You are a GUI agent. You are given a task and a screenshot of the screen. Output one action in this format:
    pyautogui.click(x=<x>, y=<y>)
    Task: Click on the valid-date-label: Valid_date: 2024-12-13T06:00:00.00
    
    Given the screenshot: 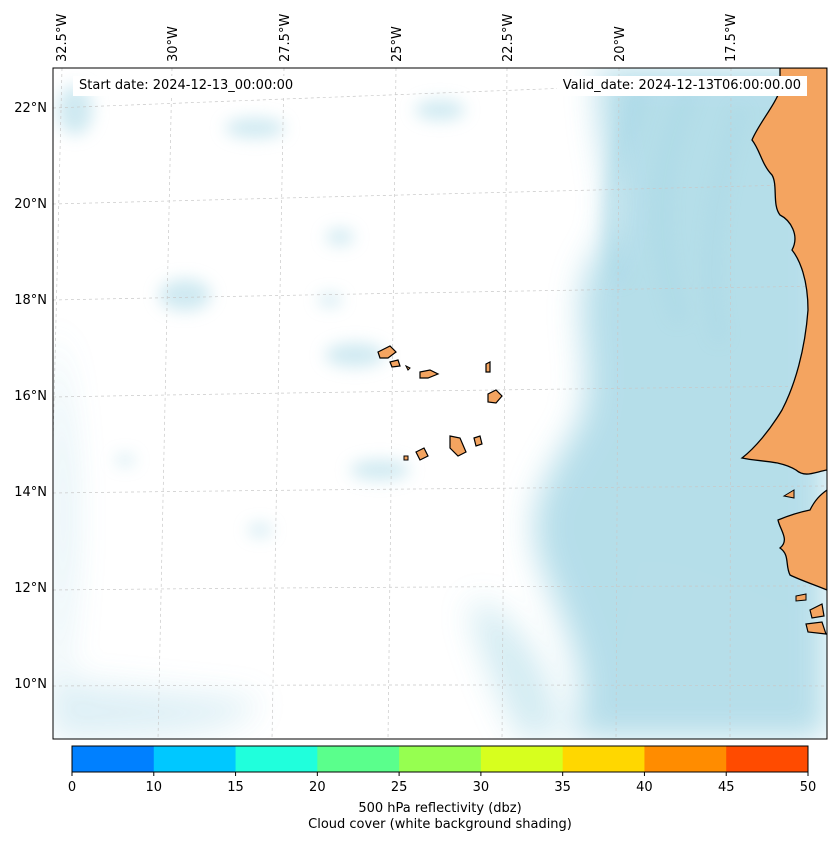 What is the action you would take?
    pyautogui.click(x=681, y=86)
    